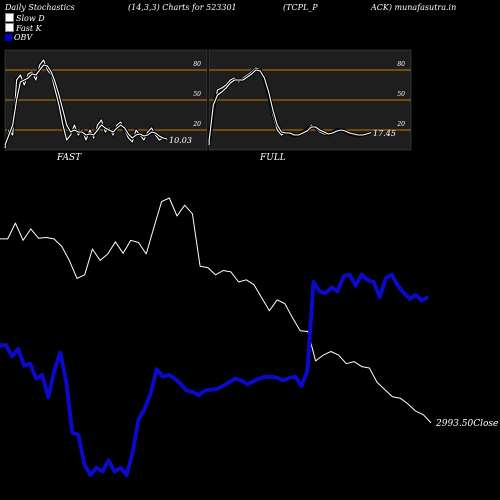 Image resolution: width=500 pixels, height=500 pixels. What do you see at coordinates (182, 7) in the screenshot?
I see `chart-params: (14,3,3) Charts for 523301` at bounding box center [182, 7].